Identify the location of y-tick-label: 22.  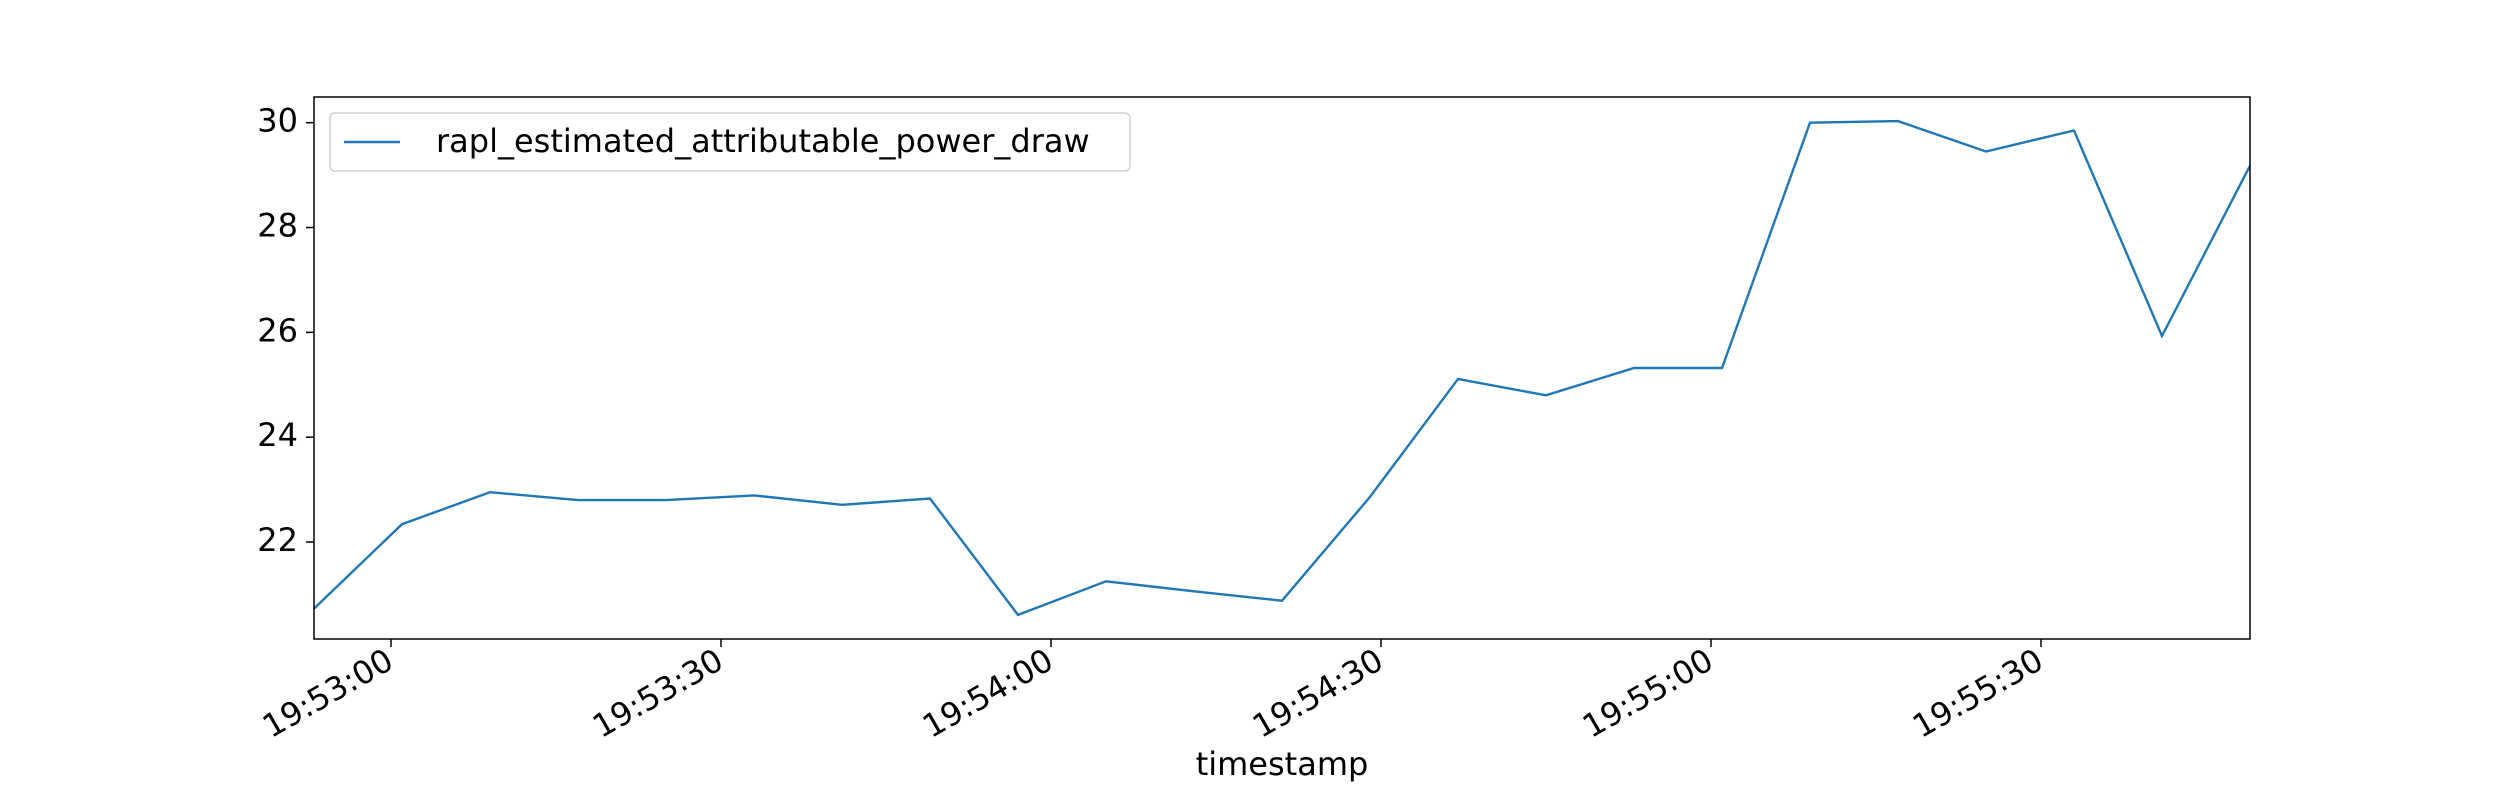
(277, 540).